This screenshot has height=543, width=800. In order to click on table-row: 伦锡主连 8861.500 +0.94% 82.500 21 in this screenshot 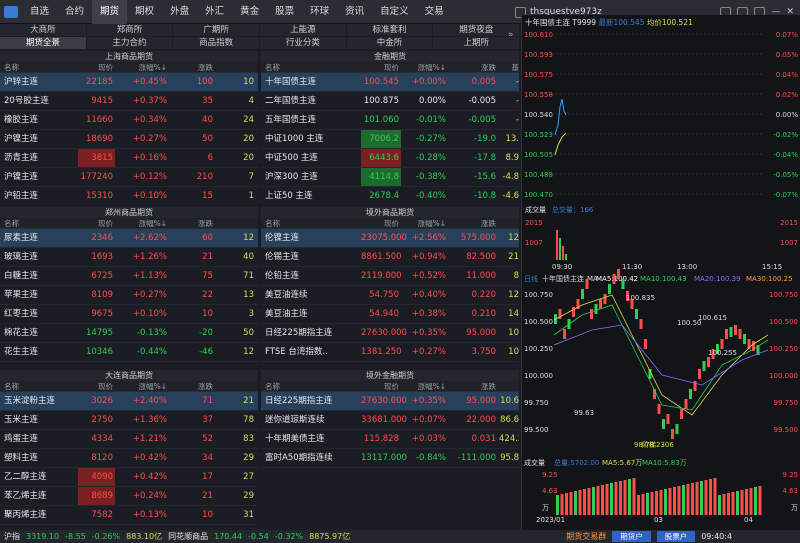, I will do `click(390, 257)`.